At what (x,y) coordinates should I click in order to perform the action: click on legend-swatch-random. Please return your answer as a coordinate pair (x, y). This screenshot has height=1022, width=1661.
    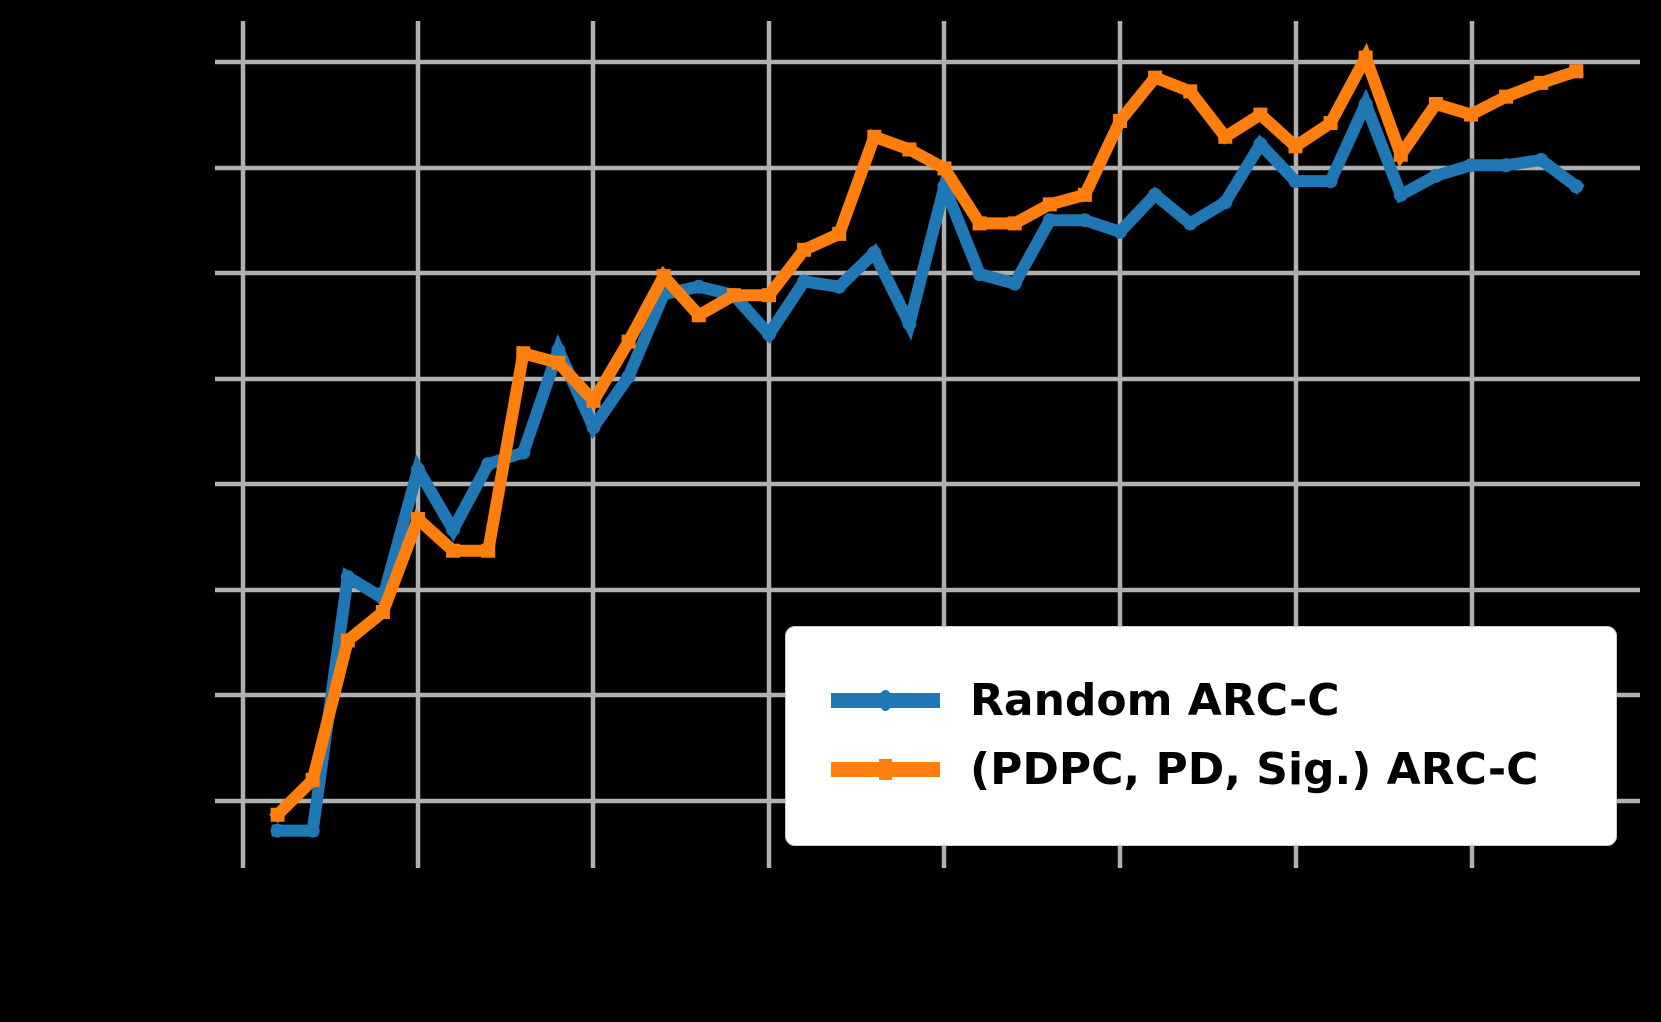
    Looking at the image, I should click on (885, 700).